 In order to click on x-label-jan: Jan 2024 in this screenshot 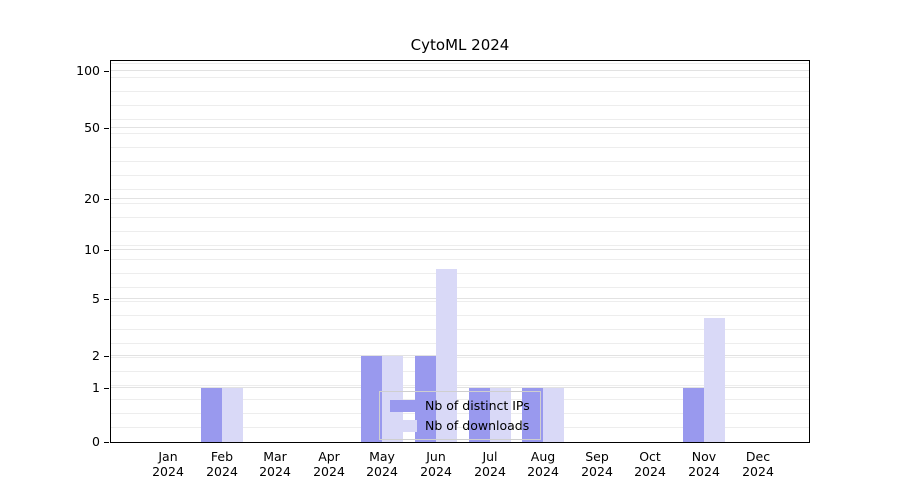, I will do `click(168, 464)`.